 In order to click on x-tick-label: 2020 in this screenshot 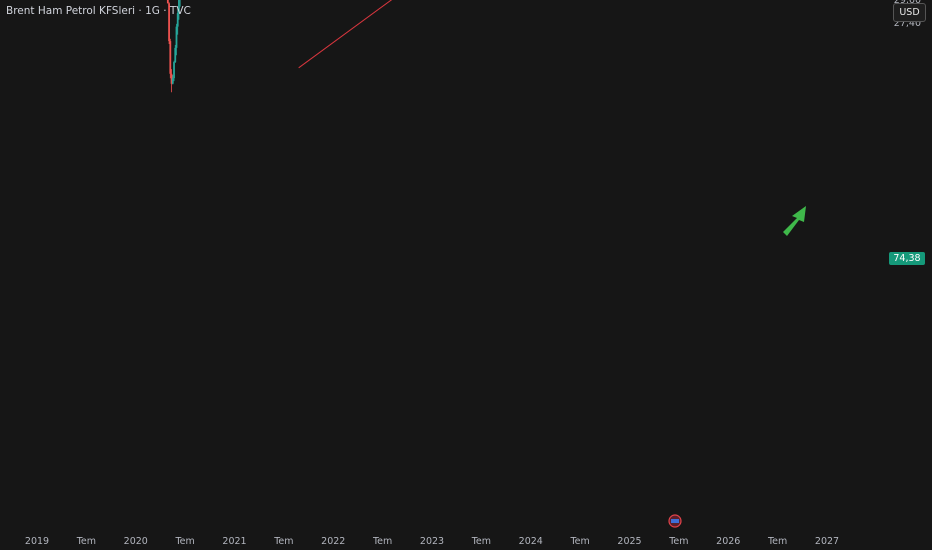, I will do `click(136, 541)`.